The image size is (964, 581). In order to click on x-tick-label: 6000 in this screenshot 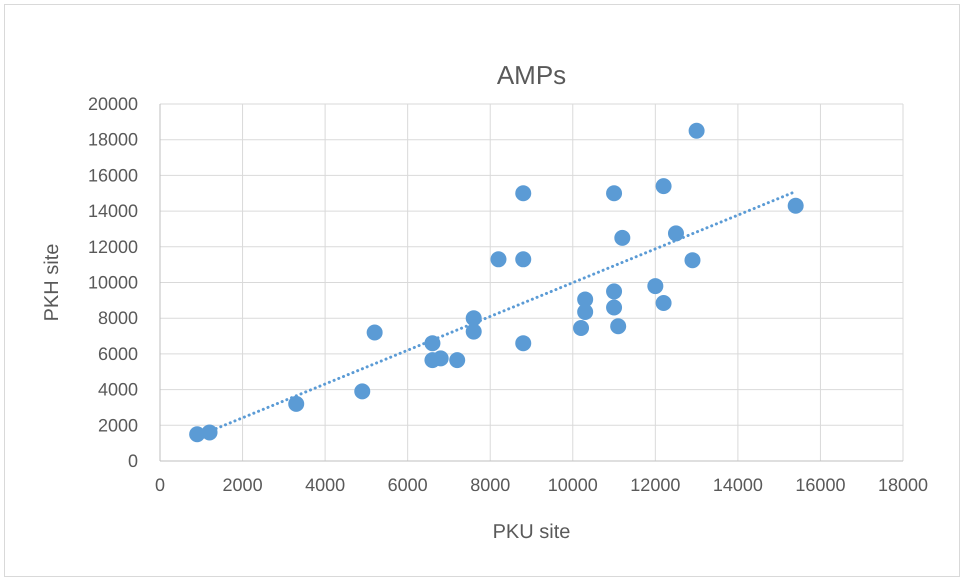, I will do `click(408, 485)`.